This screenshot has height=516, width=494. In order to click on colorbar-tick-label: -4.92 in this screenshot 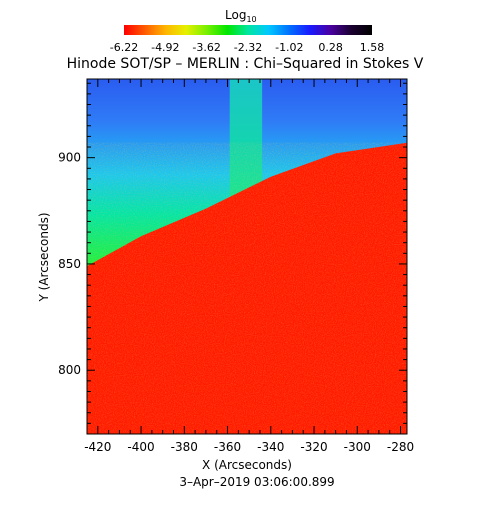, I will do `click(165, 47)`.